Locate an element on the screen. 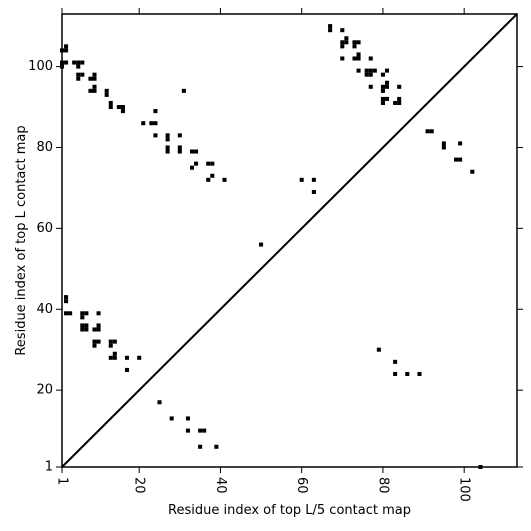 This screenshot has width=531, height=531. y-tick-label: 20 is located at coordinates (44, 390).